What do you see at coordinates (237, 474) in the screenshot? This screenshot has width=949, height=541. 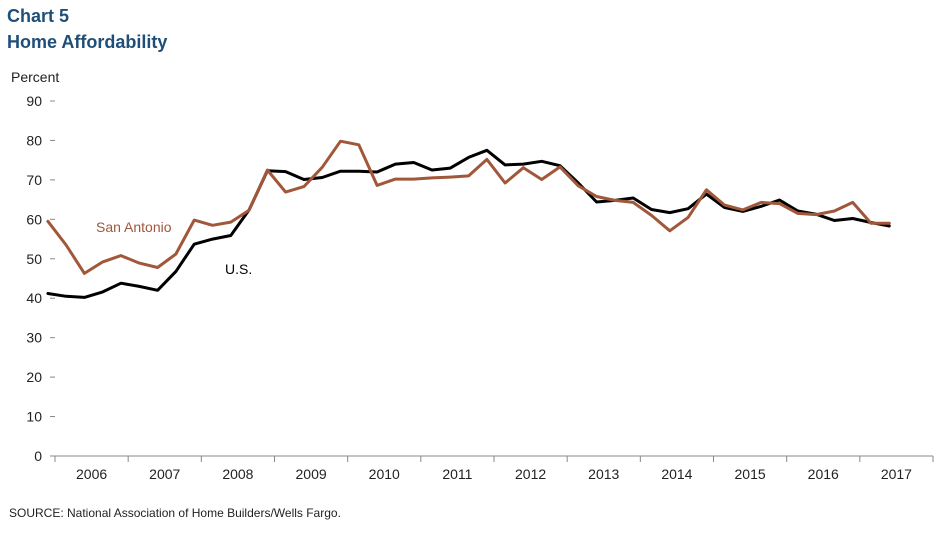 I see `x-tick-label: 2008` at bounding box center [237, 474].